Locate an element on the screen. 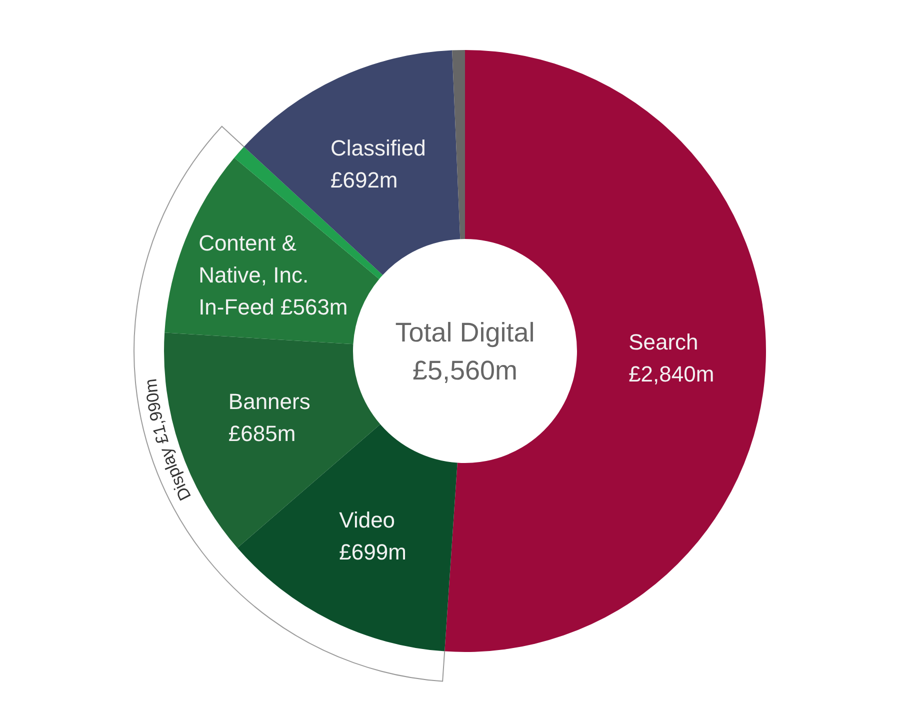 The width and height of the screenshot is (914, 704). data-label: £692m is located at coordinates (364, 179).